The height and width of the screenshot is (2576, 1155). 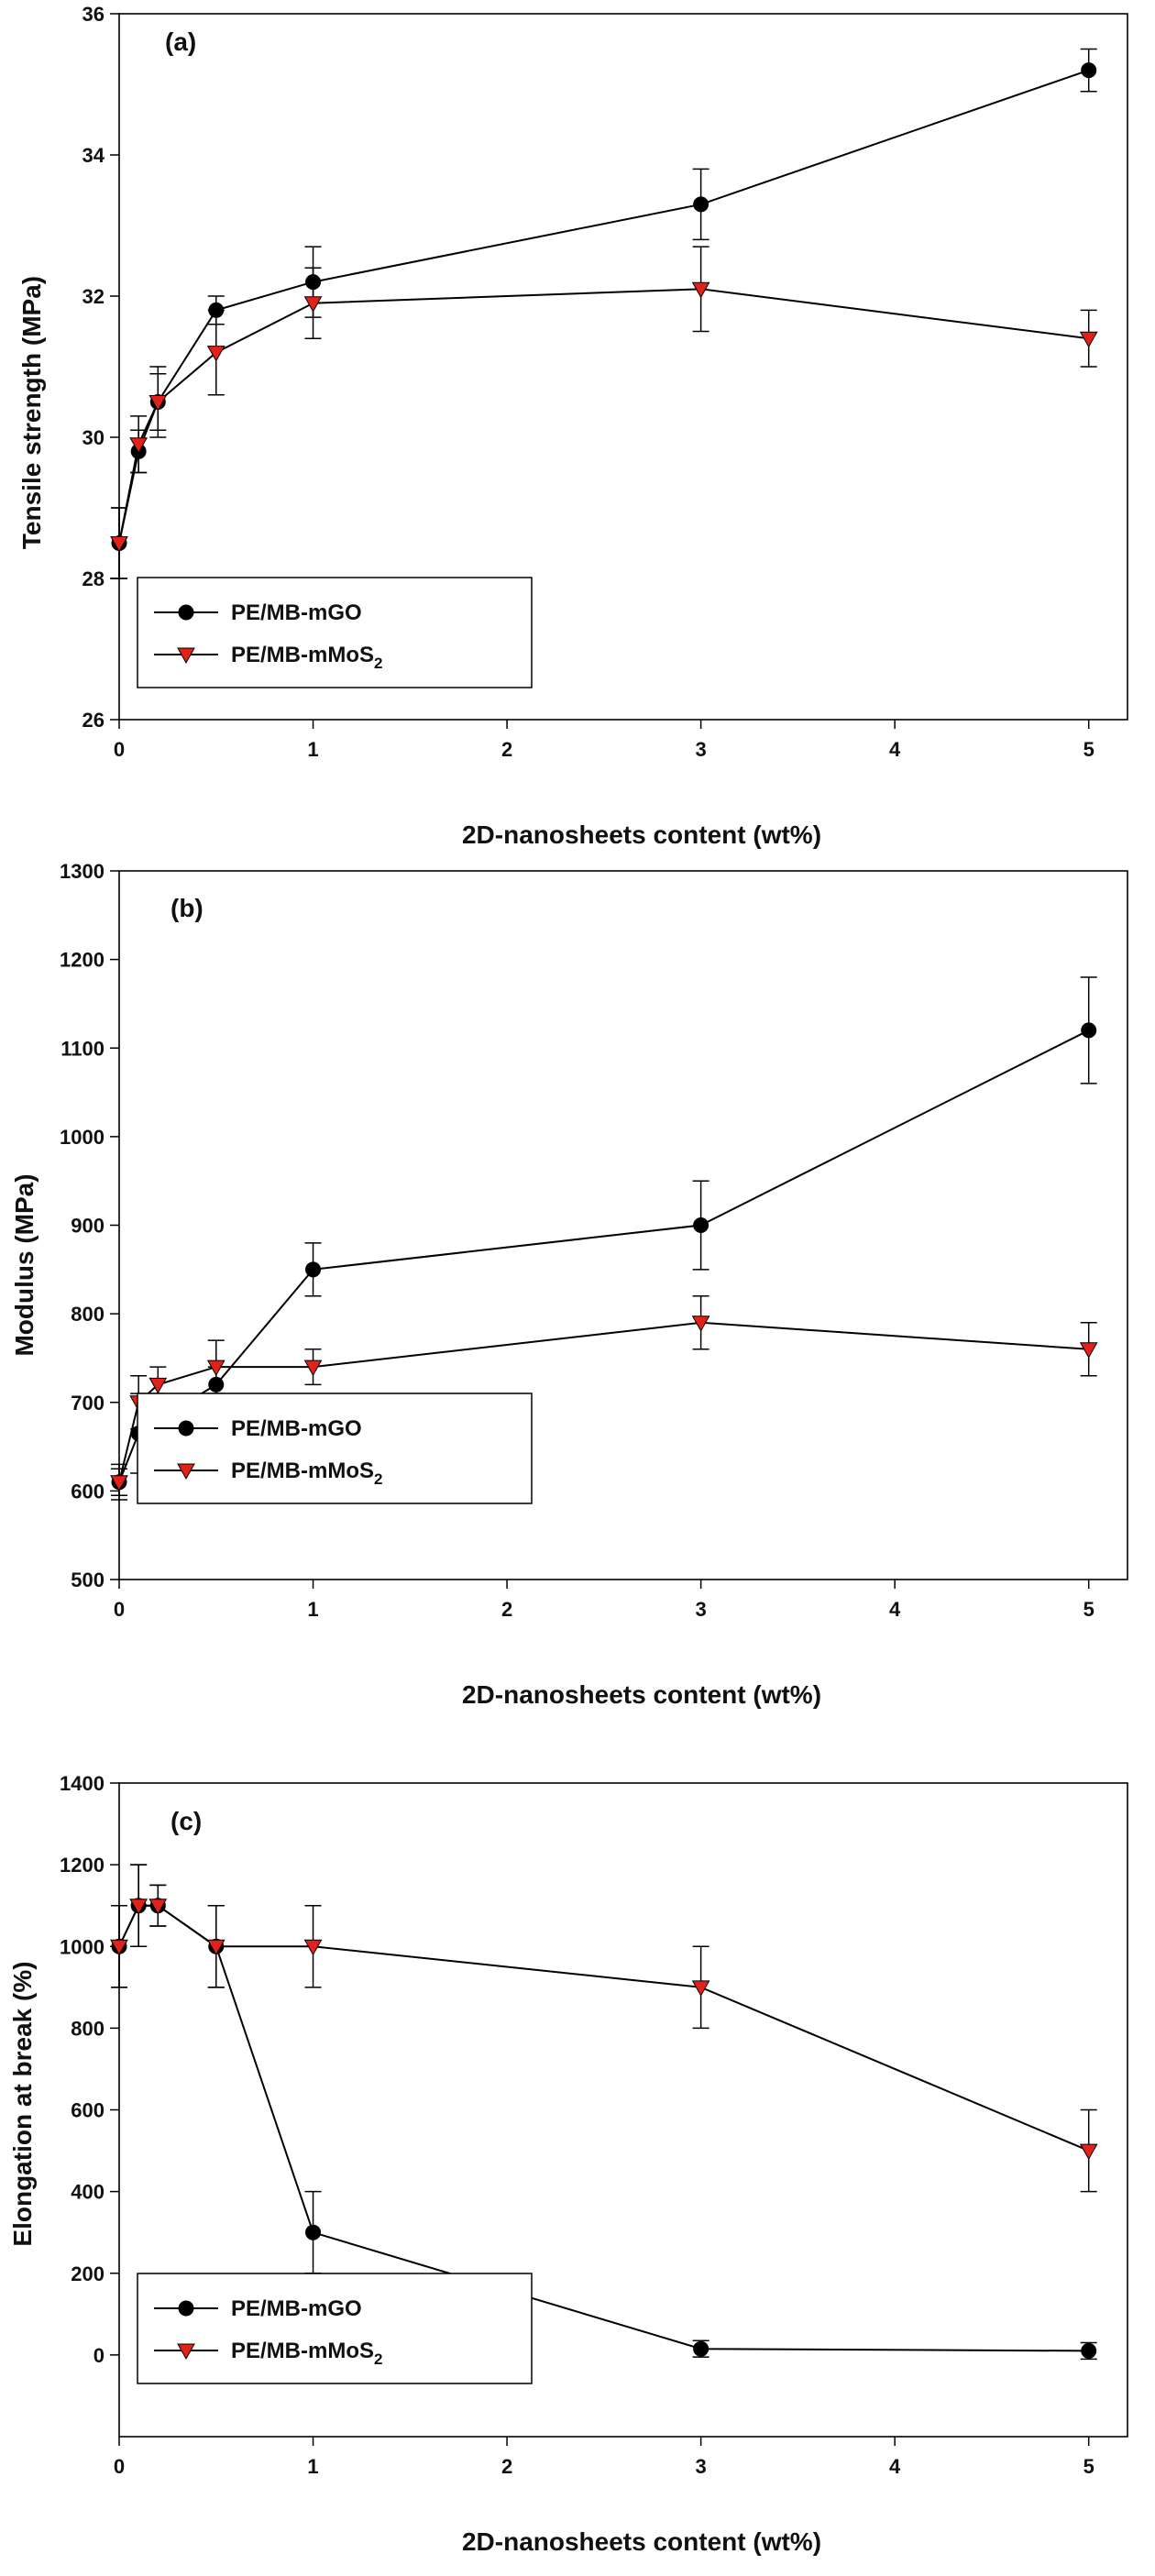 What do you see at coordinates (93, 14) in the screenshot?
I see `y-tick-label: 36` at bounding box center [93, 14].